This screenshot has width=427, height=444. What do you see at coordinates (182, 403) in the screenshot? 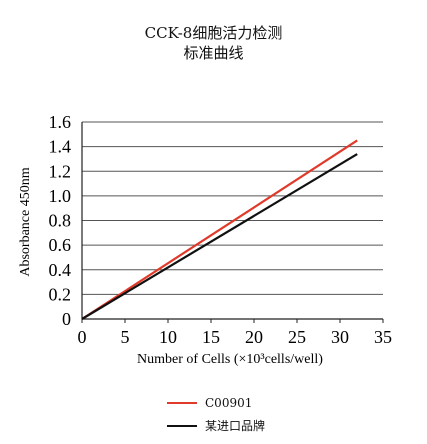
I see `legend-swatch-c00901` at bounding box center [182, 403].